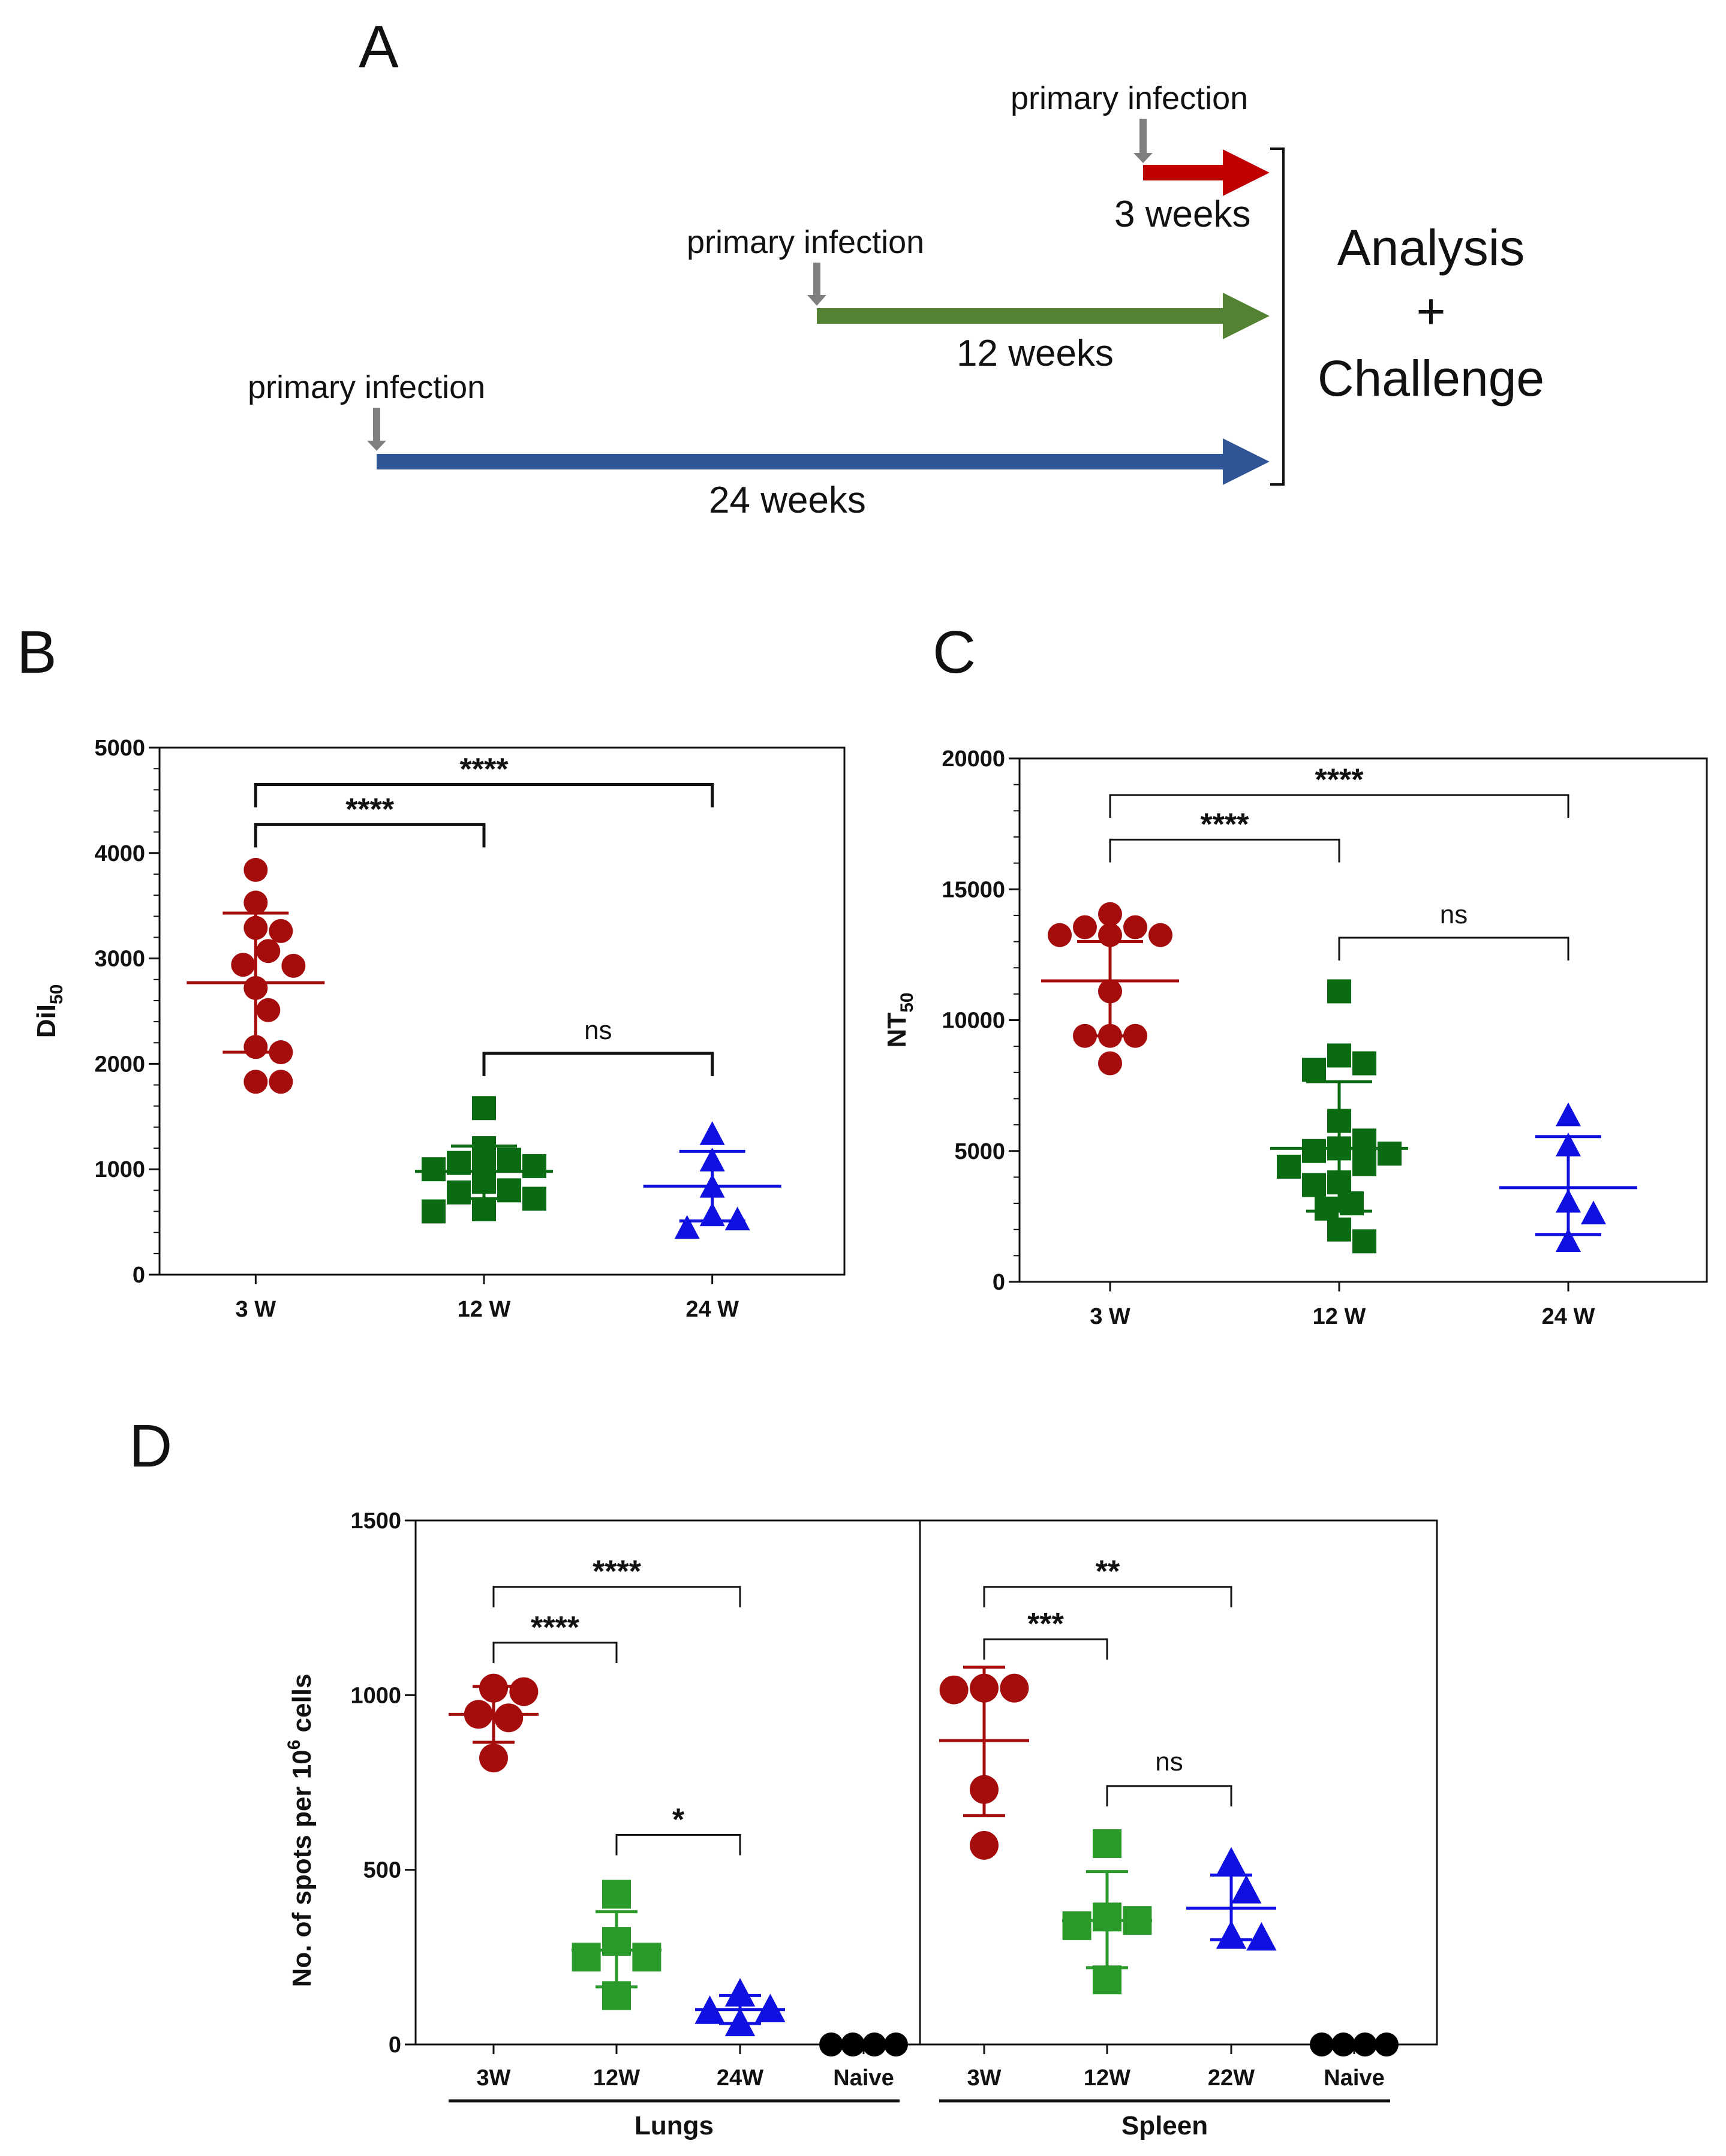 The image size is (1726, 2156). What do you see at coordinates (863, 2078) in the screenshot?
I see `x-tick-label: Naive` at bounding box center [863, 2078].